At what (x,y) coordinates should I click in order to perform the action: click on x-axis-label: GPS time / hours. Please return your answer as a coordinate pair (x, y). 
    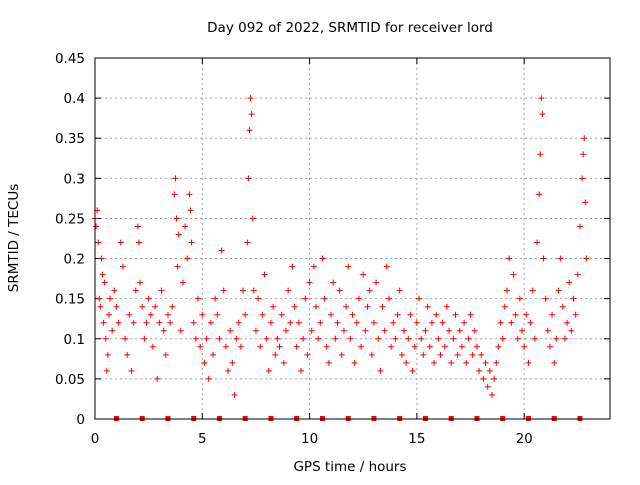
    Looking at the image, I should click on (349, 467).